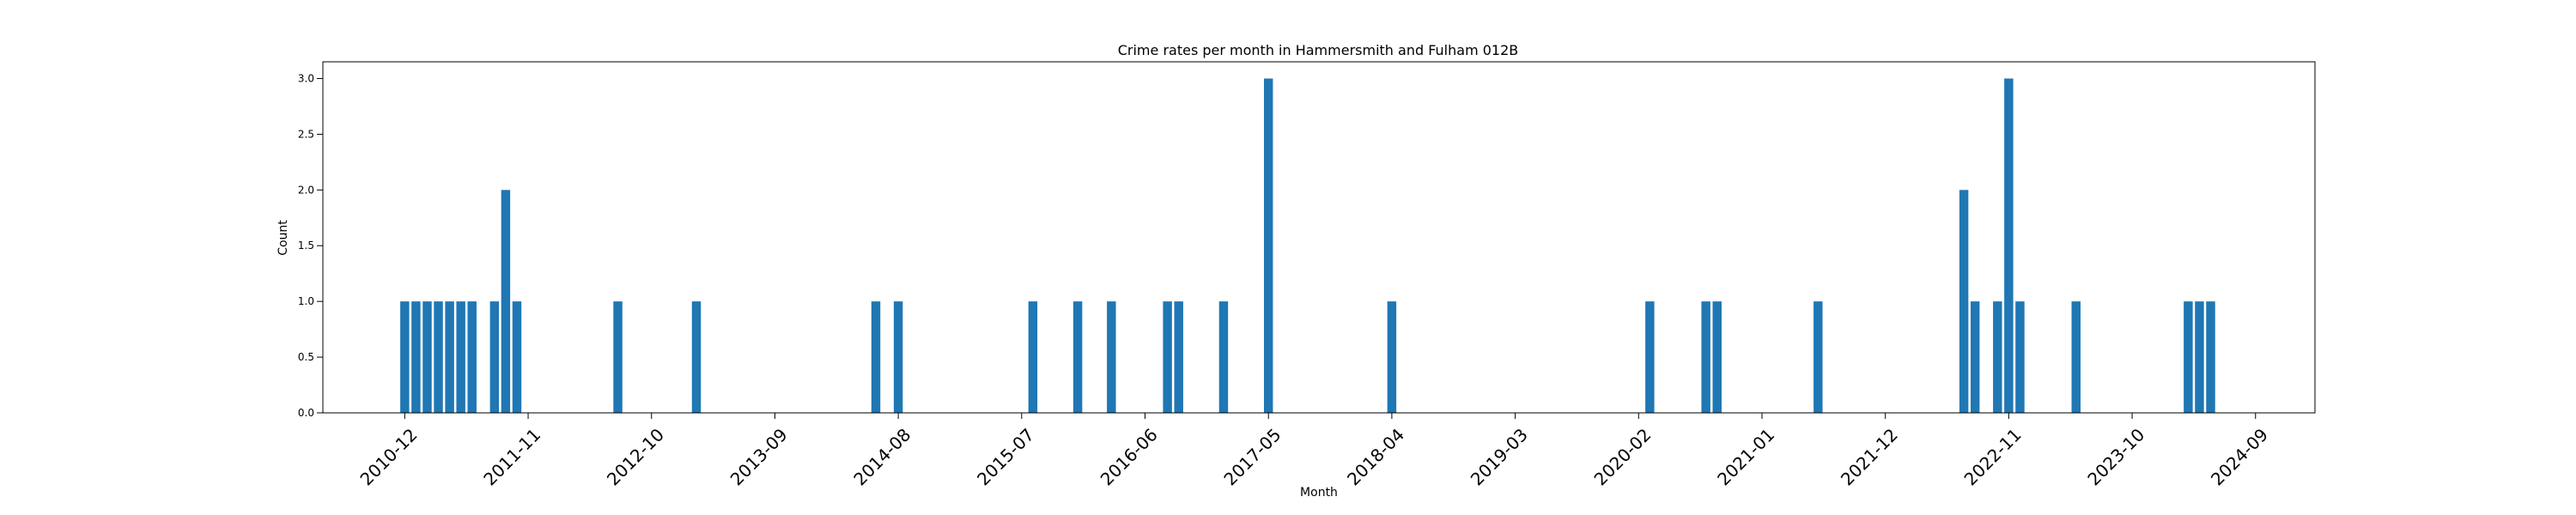 Image resolution: width=2576 pixels, height=515 pixels. Describe the element at coordinates (1129, 456) in the screenshot. I see `x-tick-label: 2016-06` at that location.